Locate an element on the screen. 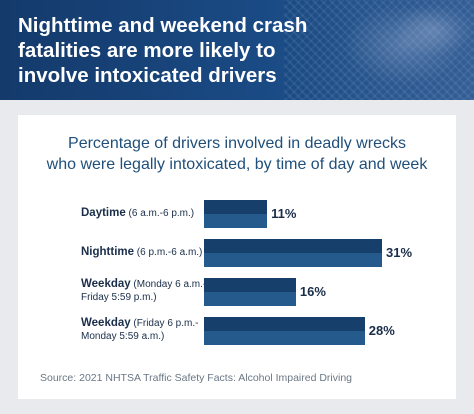 This screenshot has height=414, width=474. bar-label-1: Nighttime (6 p.m.-6 a.m.) is located at coordinates (146, 252).